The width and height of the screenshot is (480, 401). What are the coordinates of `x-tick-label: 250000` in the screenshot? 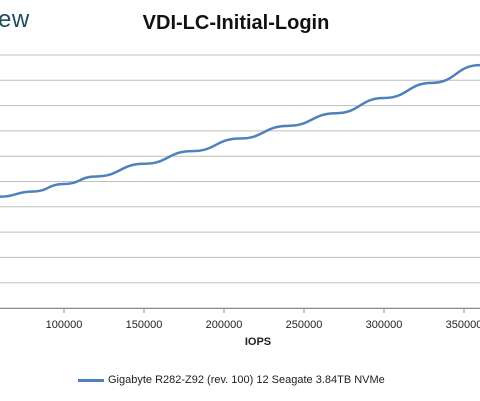 It's located at (304, 325).